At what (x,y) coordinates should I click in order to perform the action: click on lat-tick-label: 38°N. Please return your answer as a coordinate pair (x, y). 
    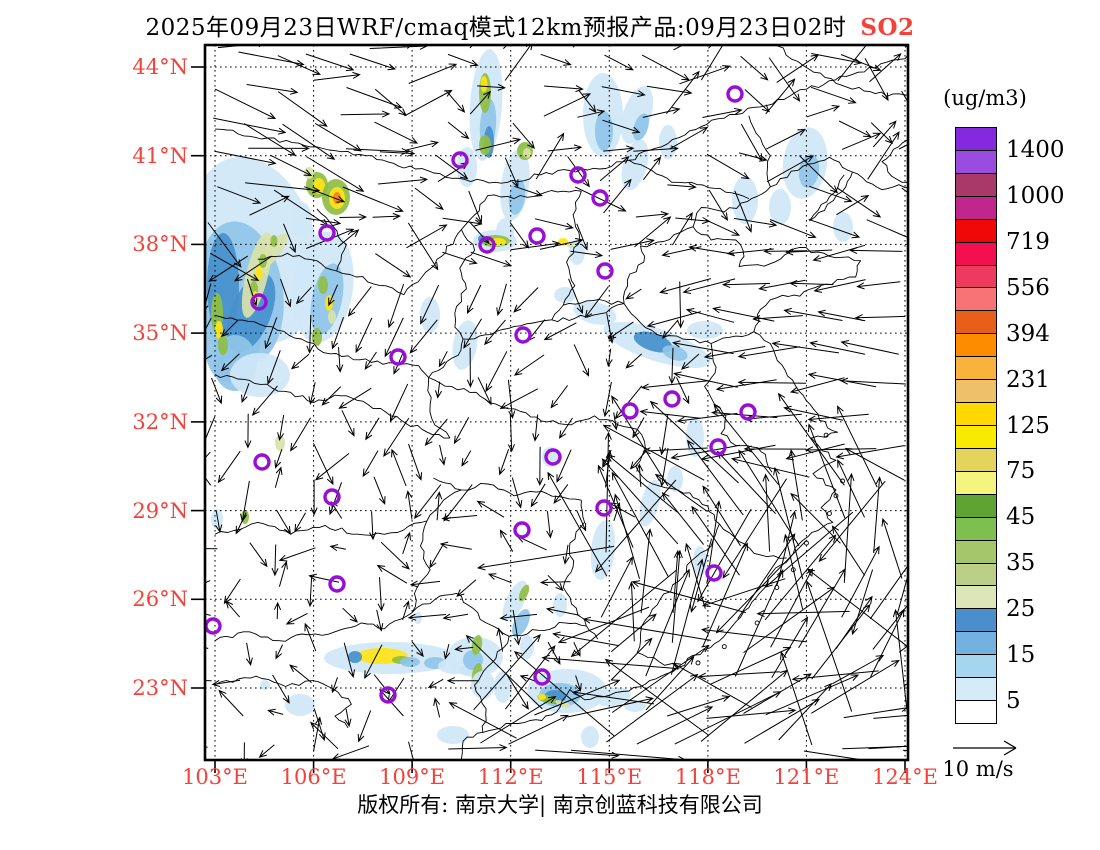
    Looking at the image, I should click on (160, 244).